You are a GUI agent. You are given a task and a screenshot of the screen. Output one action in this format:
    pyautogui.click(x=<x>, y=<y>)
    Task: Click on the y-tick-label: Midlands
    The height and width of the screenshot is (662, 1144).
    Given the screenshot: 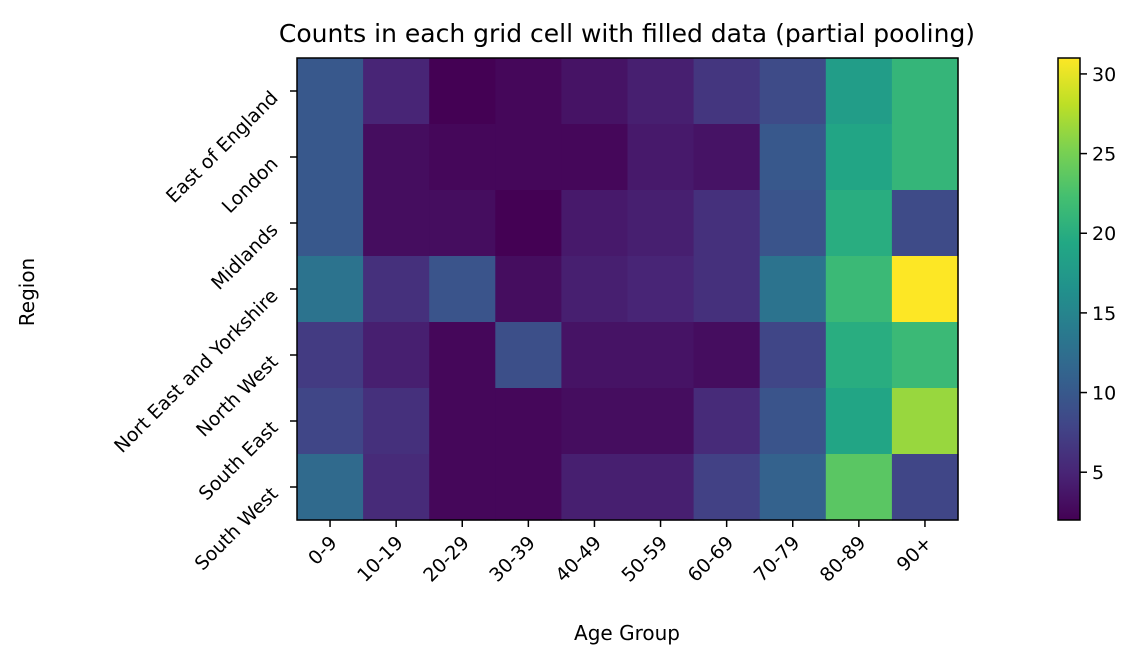 What is the action you would take?
    pyautogui.click(x=244, y=256)
    